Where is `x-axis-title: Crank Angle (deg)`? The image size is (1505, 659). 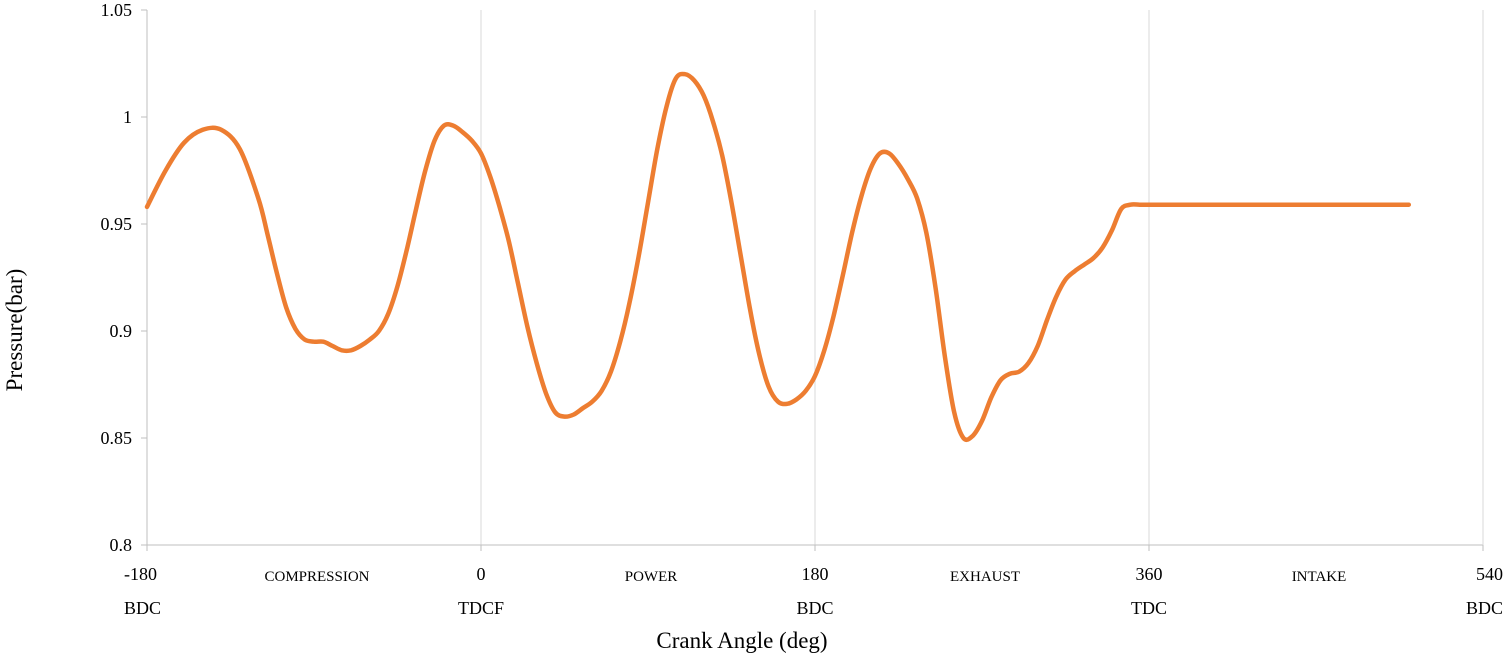 x-axis-title: Crank Angle (deg) is located at coordinates (741, 640).